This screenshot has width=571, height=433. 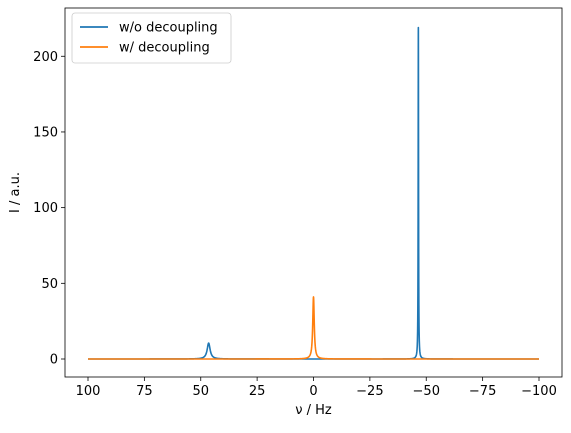 What do you see at coordinates (426, 391) in the screenshot?
I see `x-tick-label: −50` at bounding box center [426, 391].